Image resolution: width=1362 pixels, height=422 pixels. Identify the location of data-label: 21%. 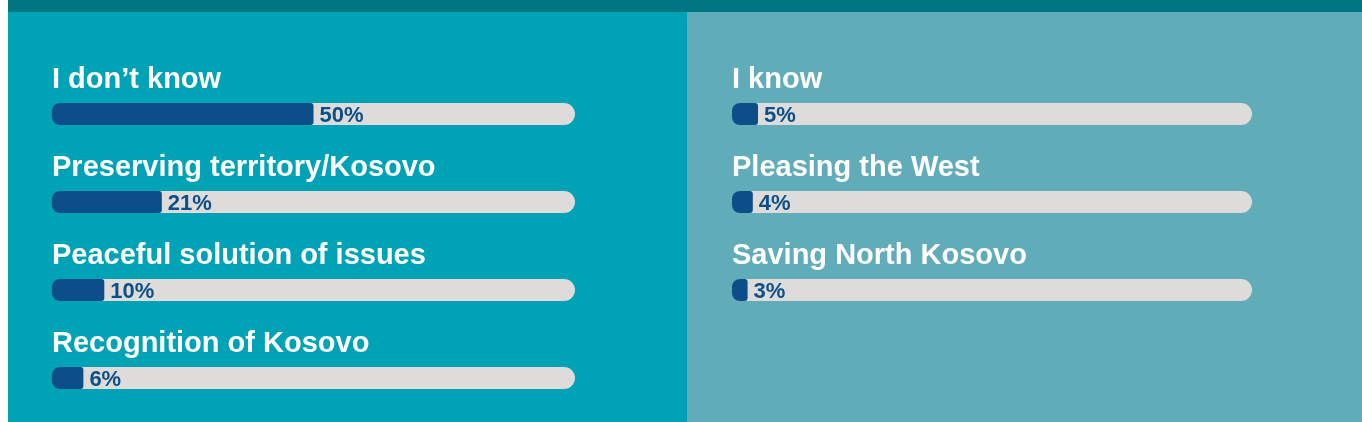
(189, 202).